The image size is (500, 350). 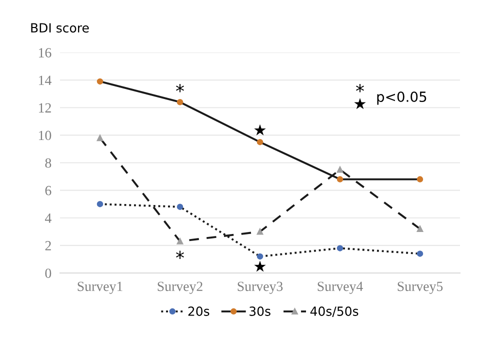 What do you see at coordinates (48, 163) in the screenshot?
I see `y-tick-label: 8` at bounding box center [48, 163].